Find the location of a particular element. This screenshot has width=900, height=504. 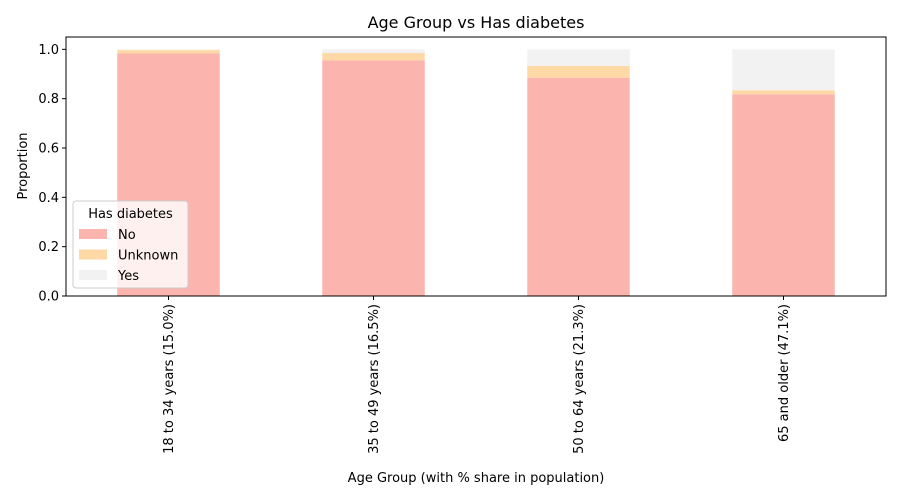

y-tick-label: 0.2 is located at coordinates (48, 247).